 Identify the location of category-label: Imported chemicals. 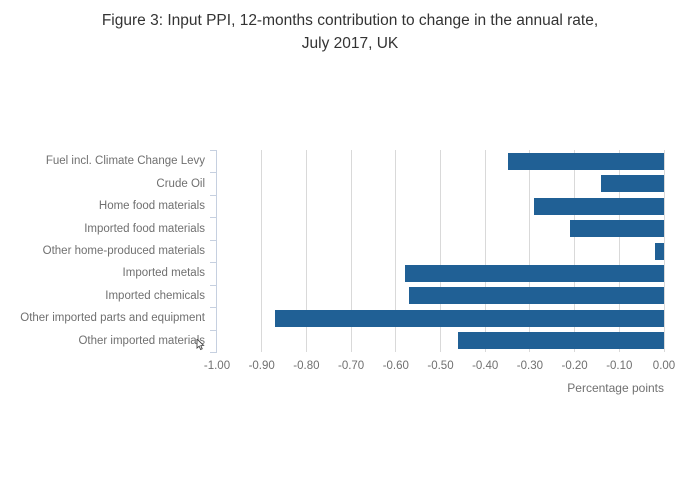
(155, 295).